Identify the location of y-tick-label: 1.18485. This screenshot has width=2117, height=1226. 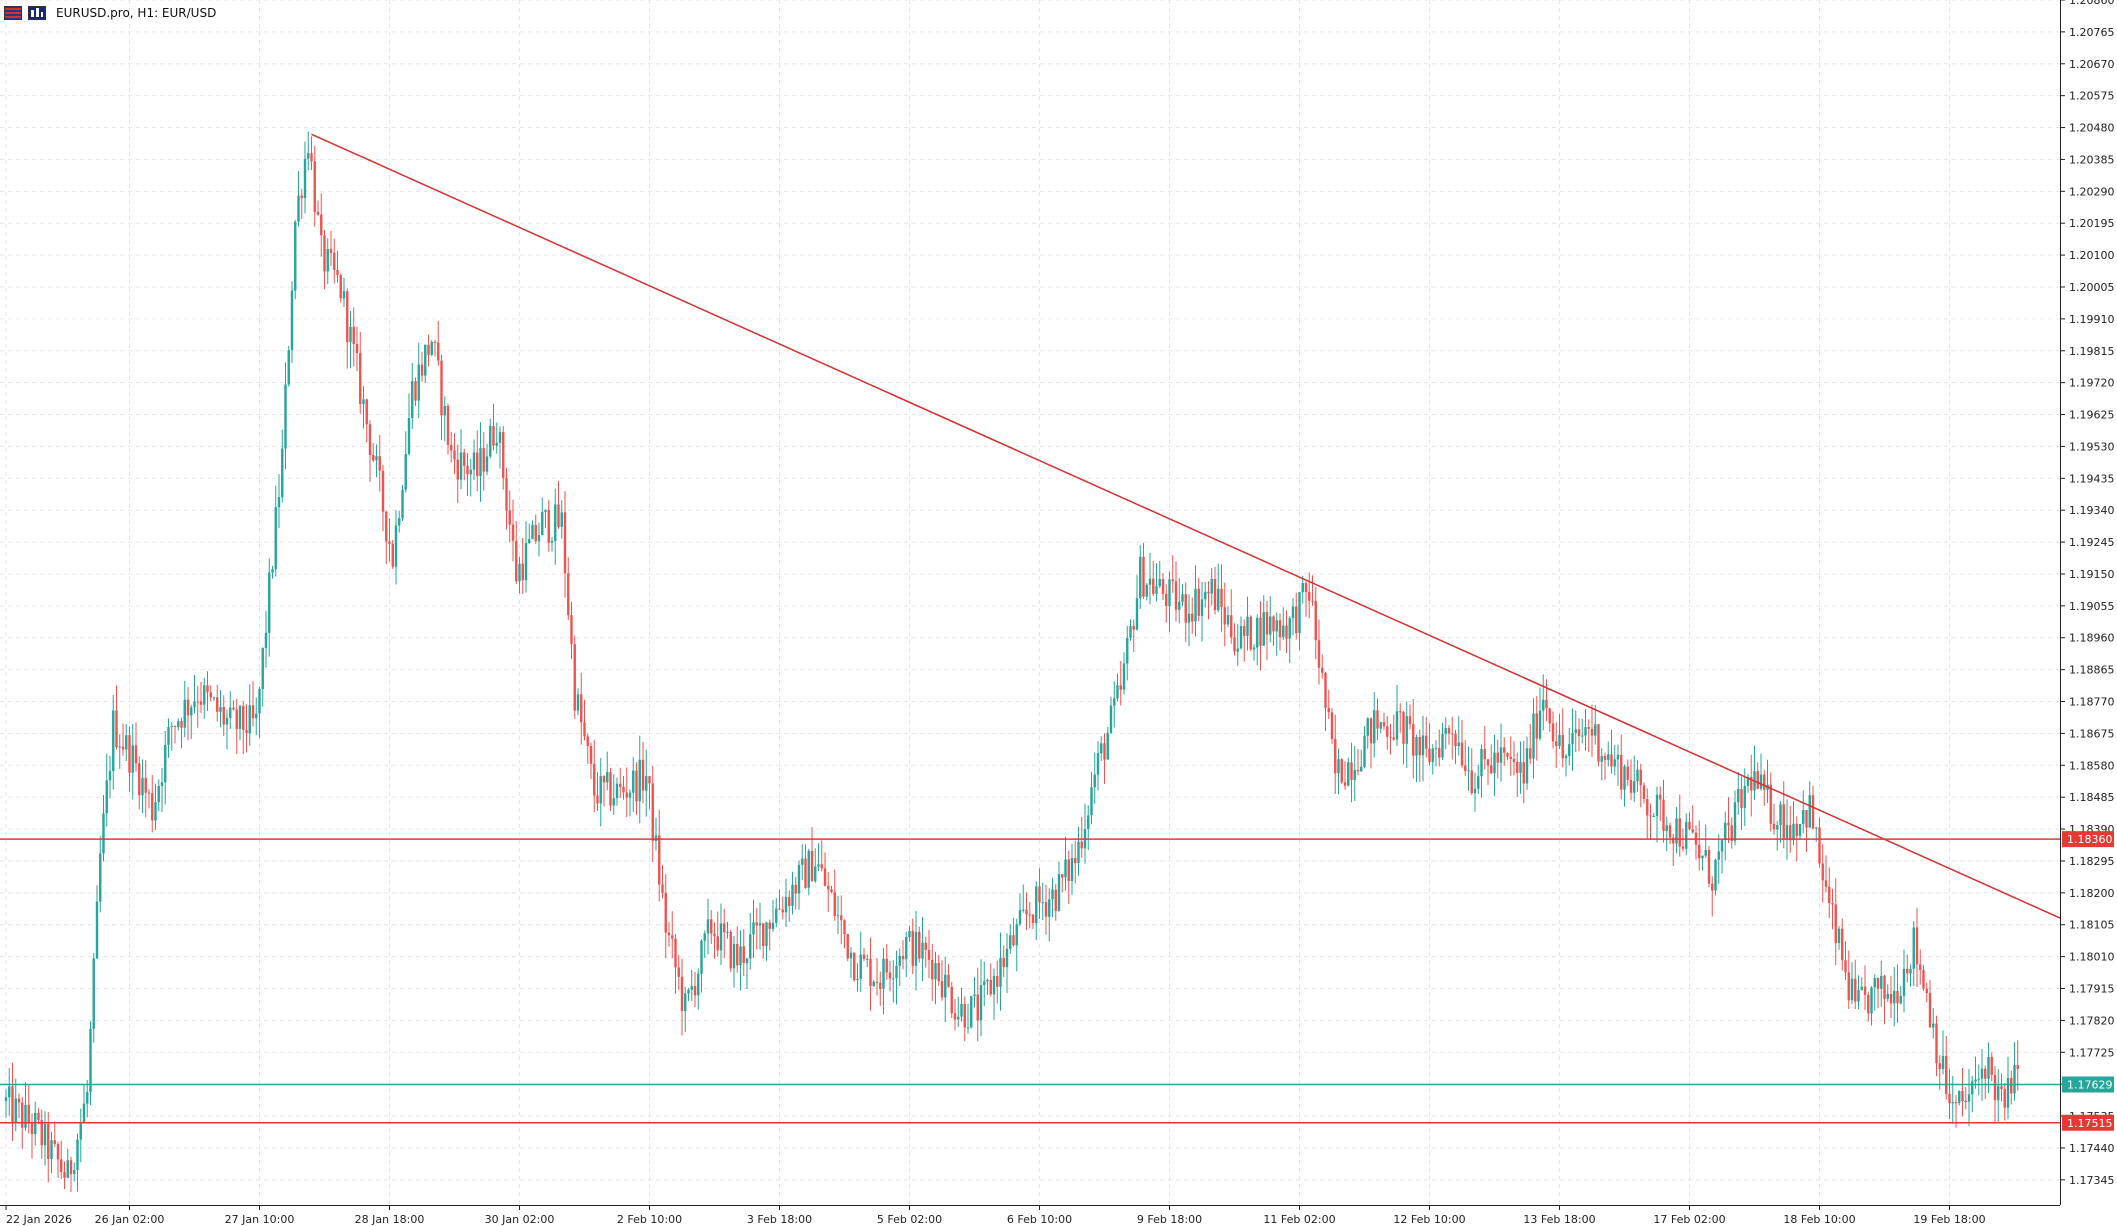
(2092, 797).